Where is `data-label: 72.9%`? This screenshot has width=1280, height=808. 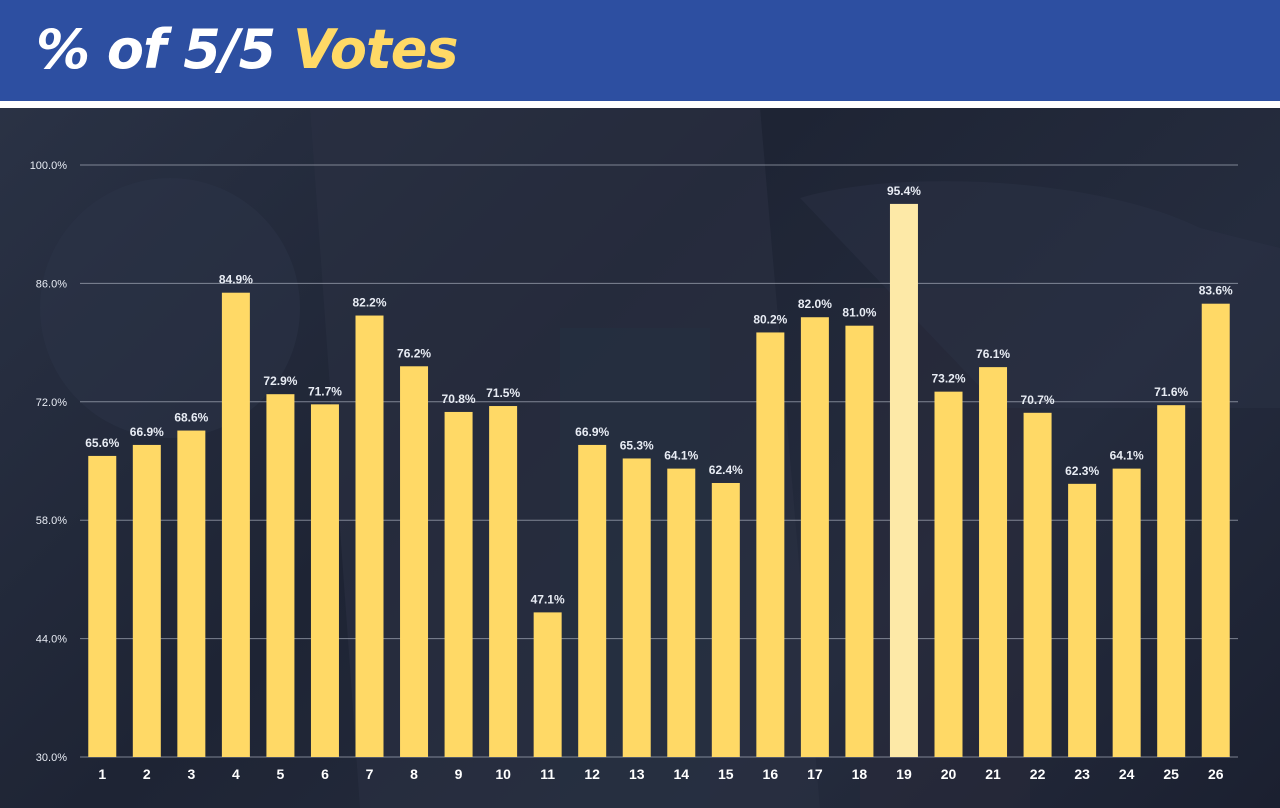
data-label: 72.9% is located at coordinates (280, 381).